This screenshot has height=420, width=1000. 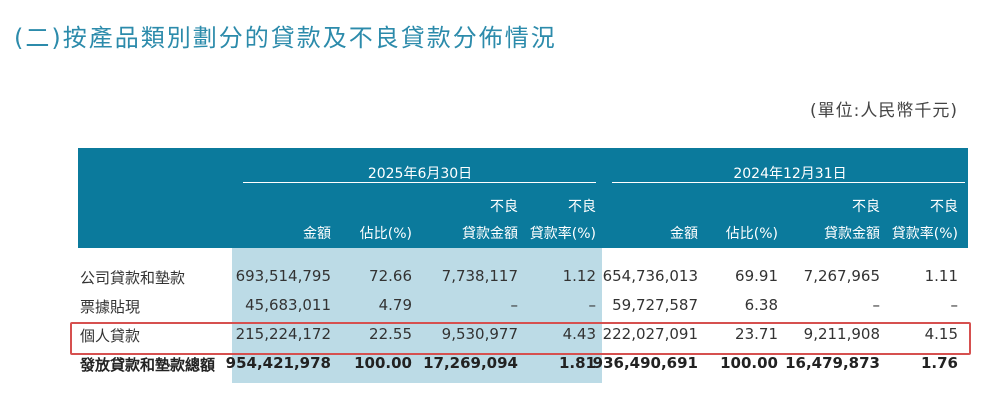 I want to click on cell: 1.81, so click(x=577, y=363).